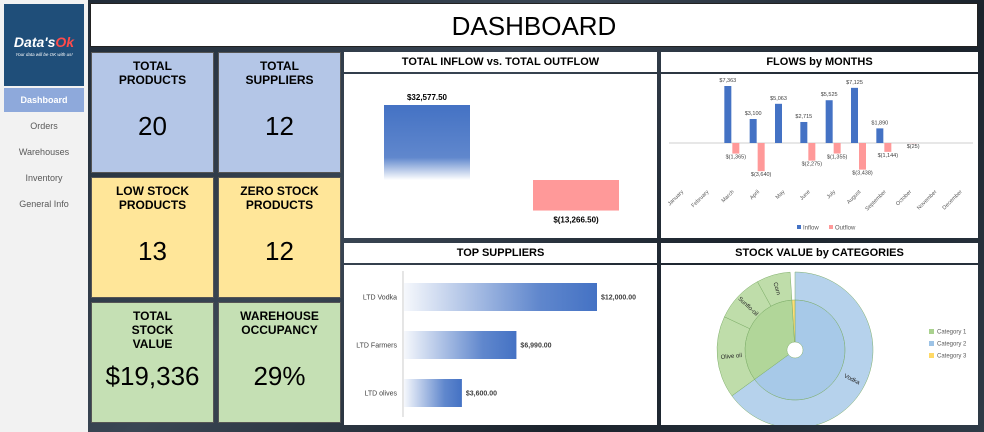  What do you see at coordinates (44, 126) in the screenshot?
I see `nav-item: Orders` at bounding box center [44, 126].